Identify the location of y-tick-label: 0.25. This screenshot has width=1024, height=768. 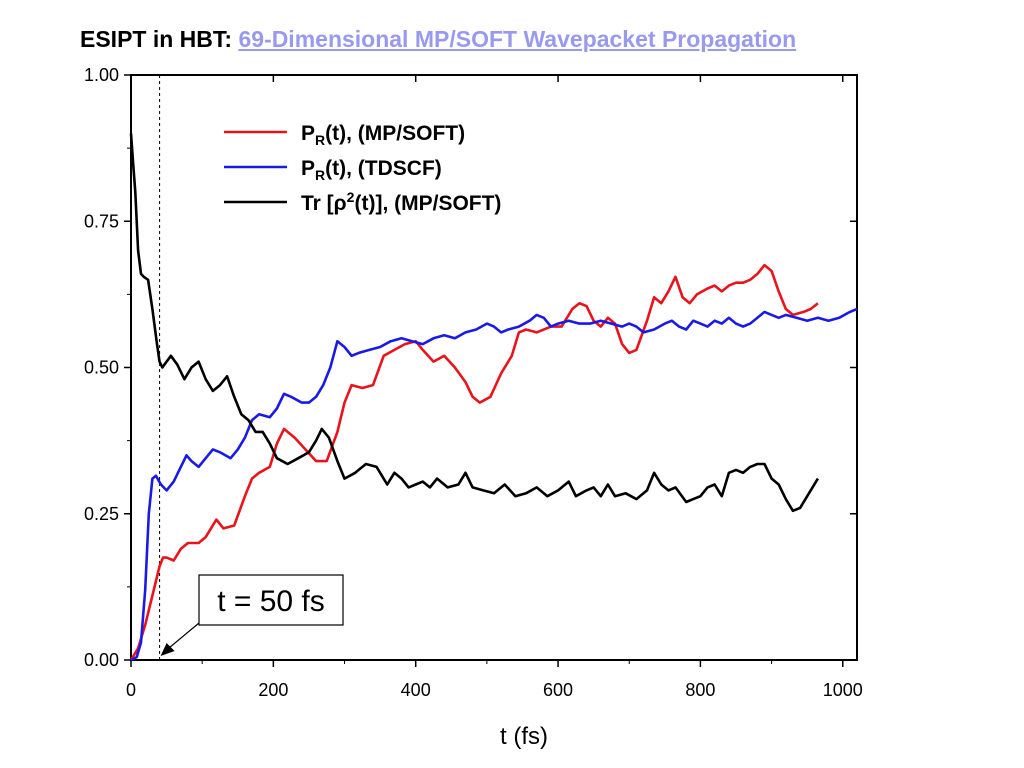
(101, 514).